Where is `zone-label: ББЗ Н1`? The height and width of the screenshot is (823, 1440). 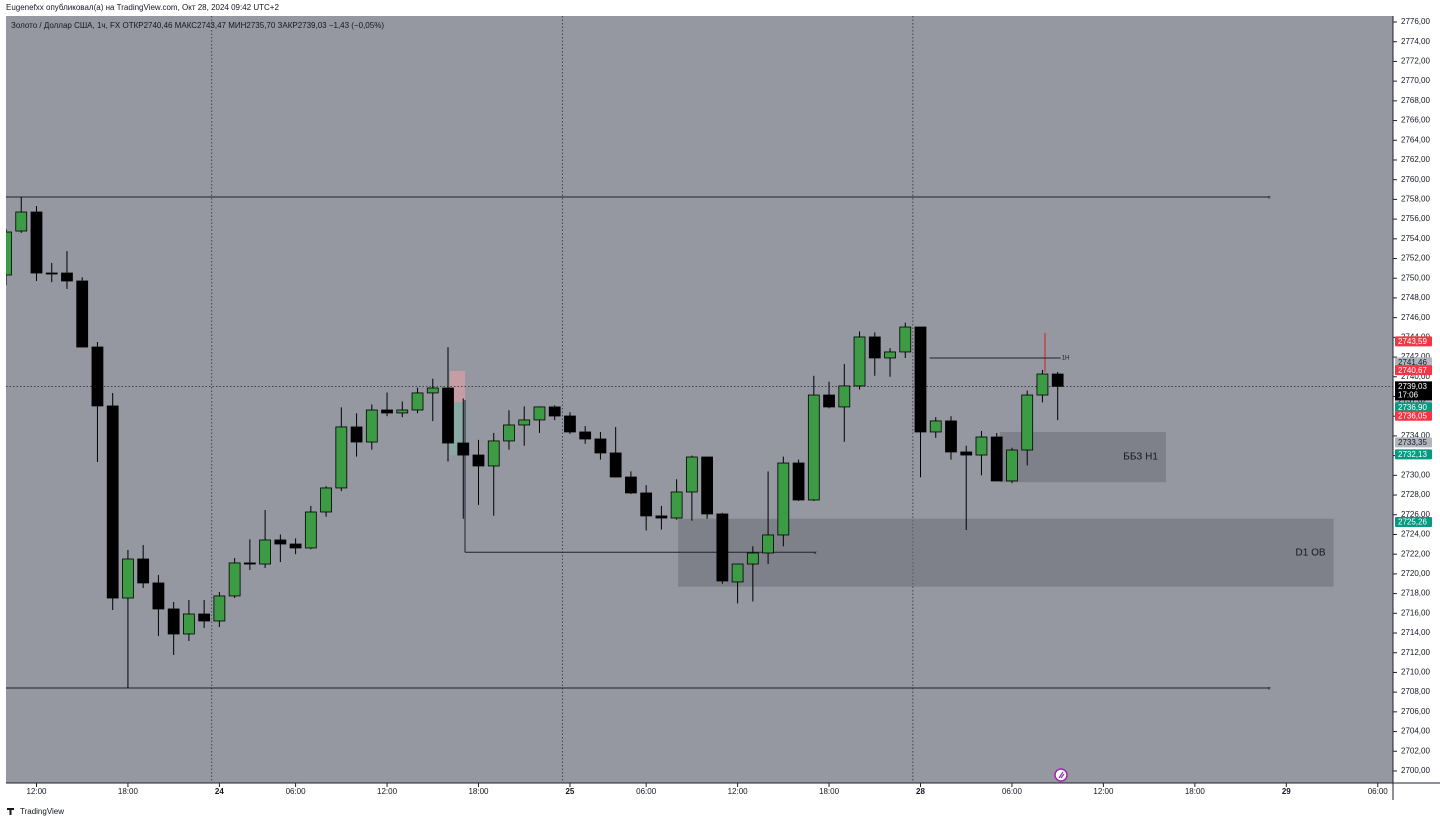
zone-label: ББЗ Н1 is located at coordinates (1140, 457).